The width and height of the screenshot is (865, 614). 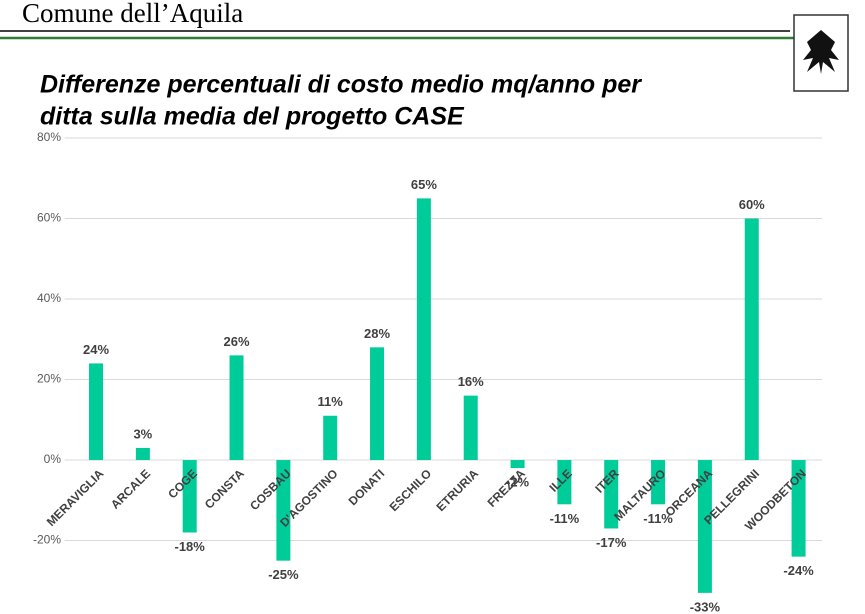 I want to click on y-tick-label: 20%, so click(x=49, y=379).